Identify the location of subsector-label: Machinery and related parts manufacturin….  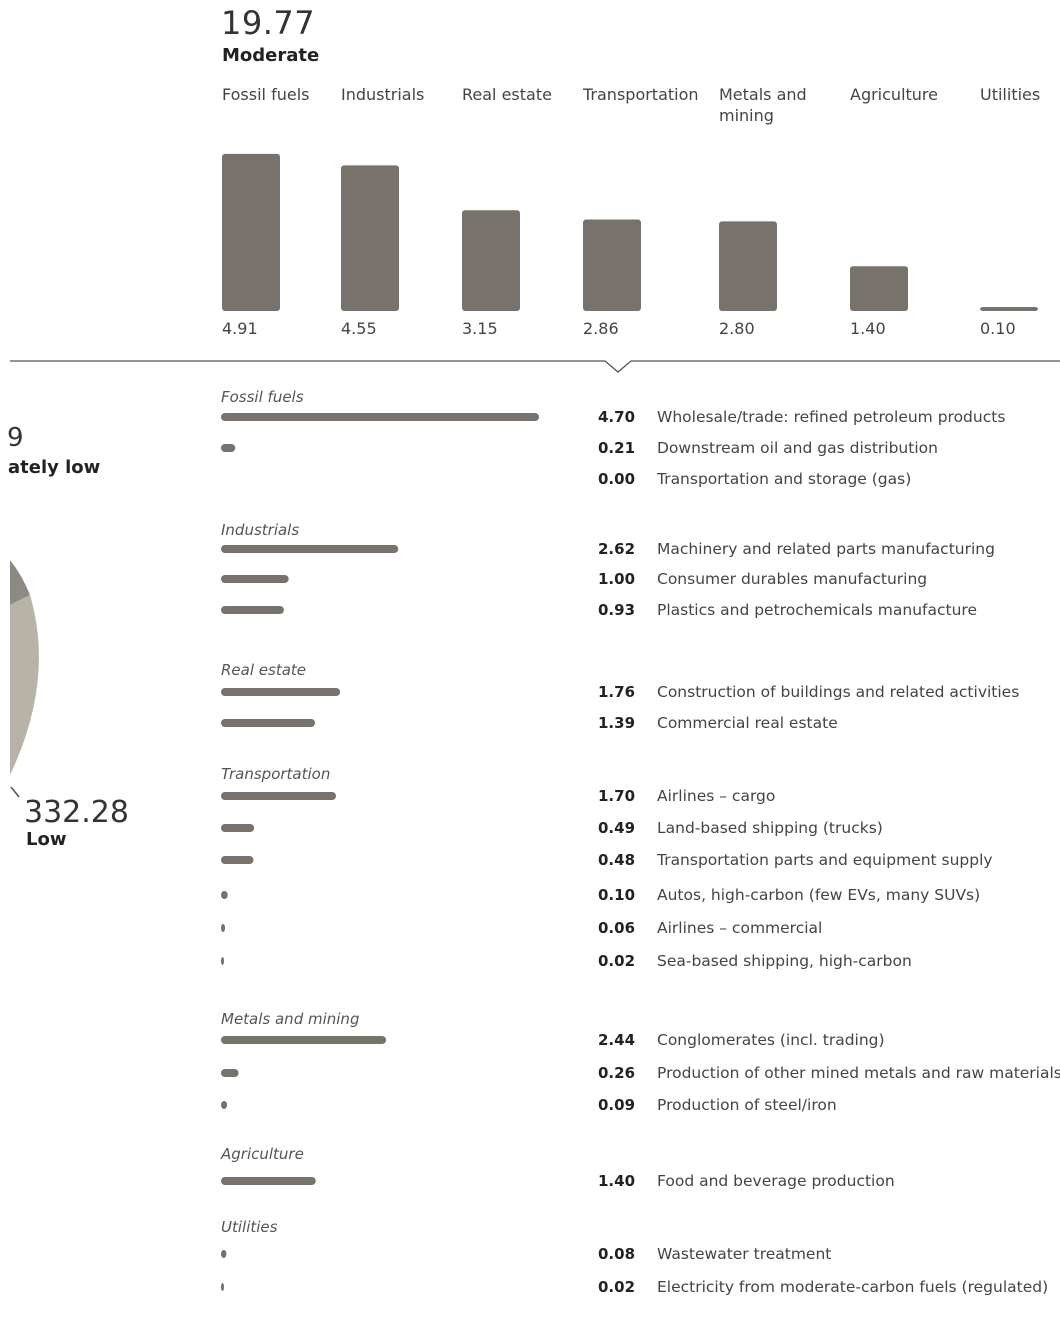
(826, 549).